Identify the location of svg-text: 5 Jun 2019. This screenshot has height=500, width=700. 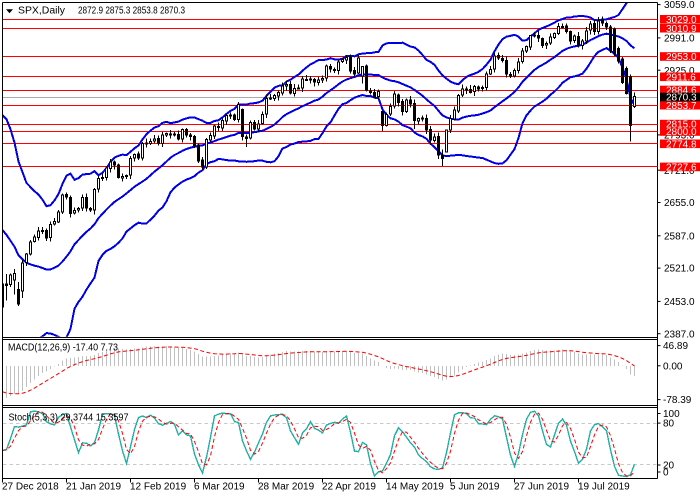
(475, 487).